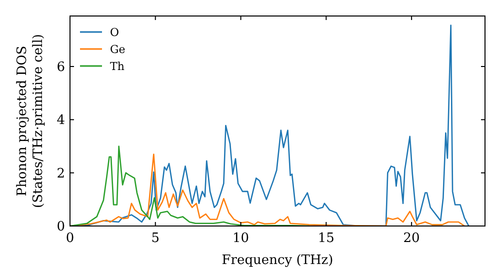 This screenshot has width=500, height=280. Describe the element at coordinates (115, 32) in the screenshot. I see `legend-label: O` at that location.